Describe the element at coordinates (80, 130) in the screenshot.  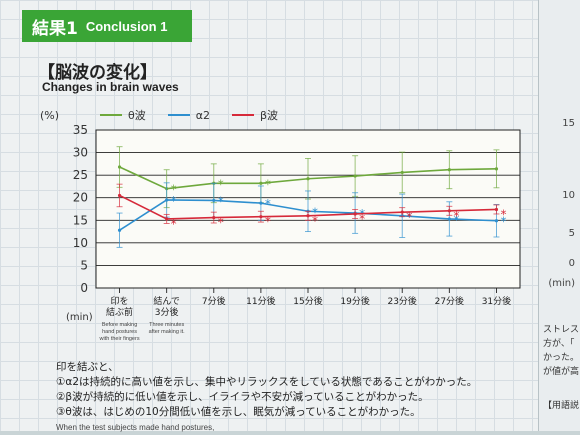
I see `y-tick-label: 35` at that location.